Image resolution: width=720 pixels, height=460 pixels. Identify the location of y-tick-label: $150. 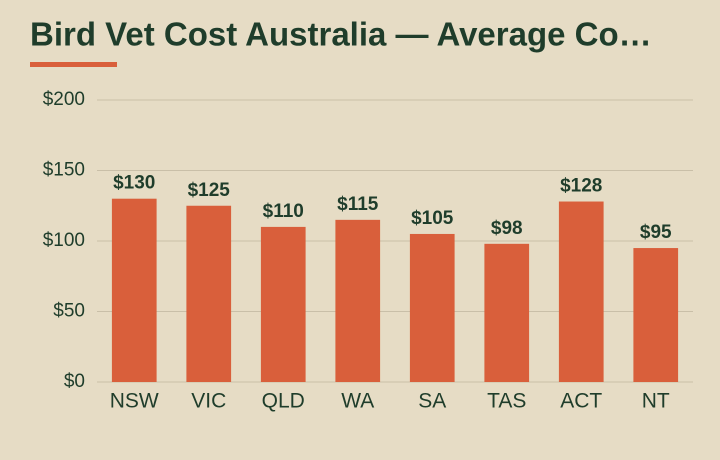
(64, 170).